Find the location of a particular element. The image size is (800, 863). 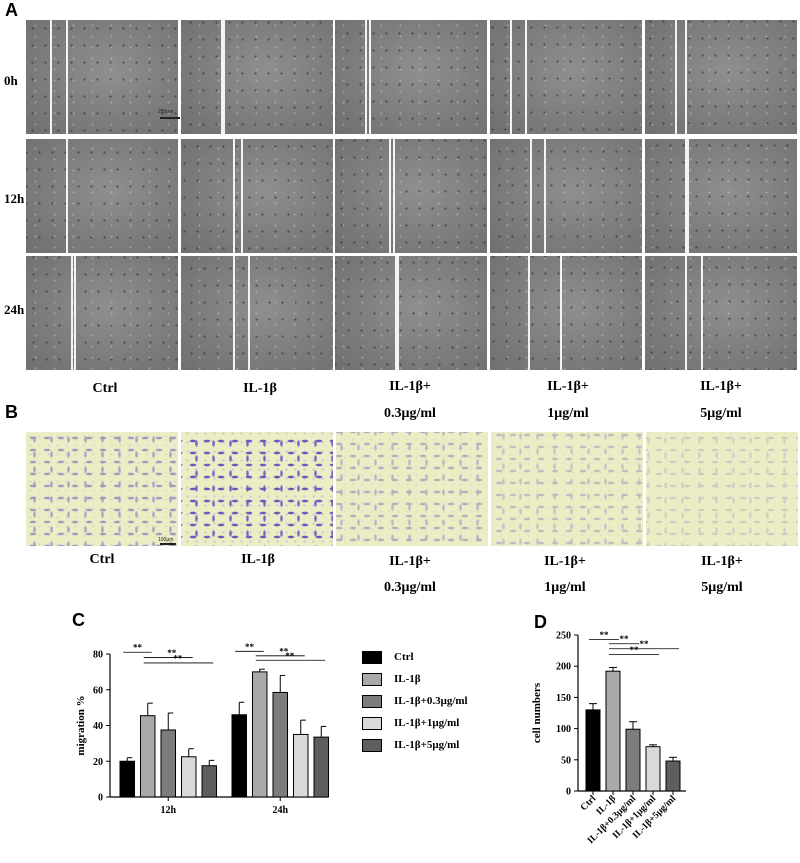

micrograph-a-r0-c1 is located at coordinates (257, 77).